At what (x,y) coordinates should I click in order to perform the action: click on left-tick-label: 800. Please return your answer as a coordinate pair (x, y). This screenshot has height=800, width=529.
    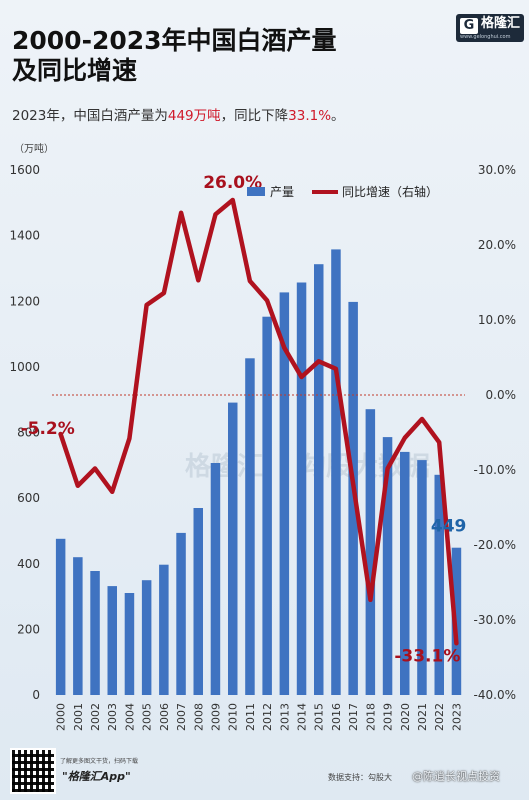
    Looking at the image, I should click on (28, 433).